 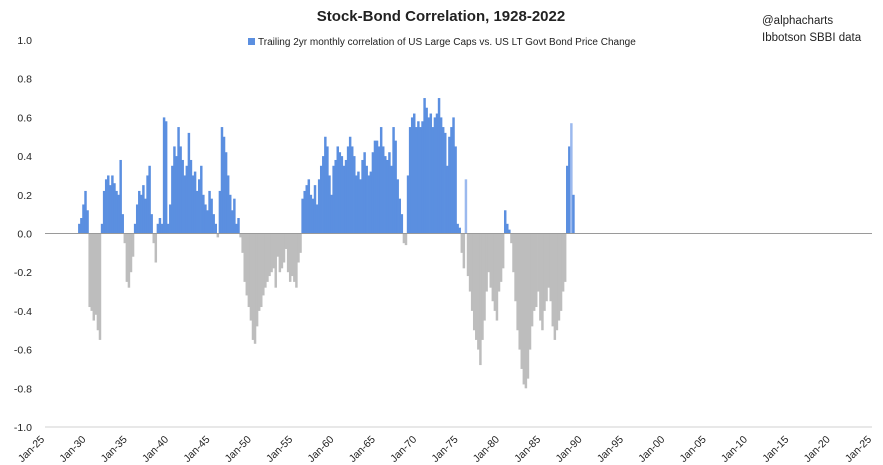 What do you see at coordinates (24, 80) in the screenshot?
I see `y-tick-label: 0.8` at bounding box center [24, 80].